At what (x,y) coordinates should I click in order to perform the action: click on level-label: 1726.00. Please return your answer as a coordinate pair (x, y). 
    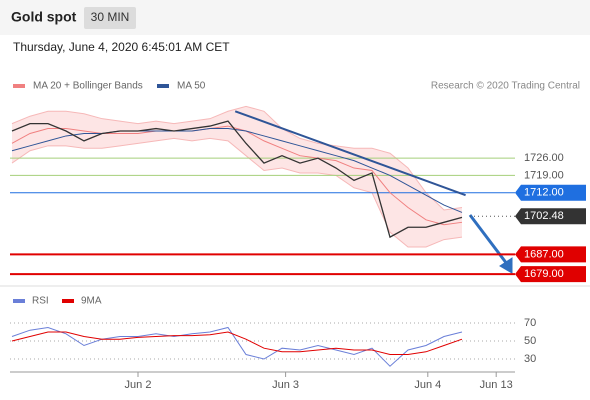
    Looking at the image, I should click on (544, 158).